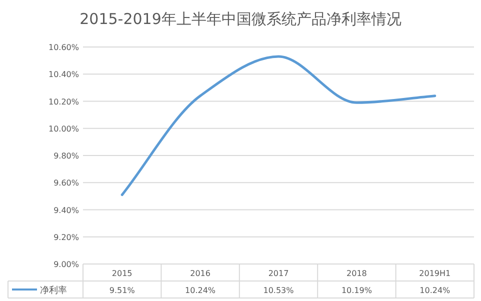 This screenshot has height=301, width=481. What do you see at coordinates (67, 156) in the screenshot?
I see `y-tick-label: 9.80%` at bounding box center [67, 156].